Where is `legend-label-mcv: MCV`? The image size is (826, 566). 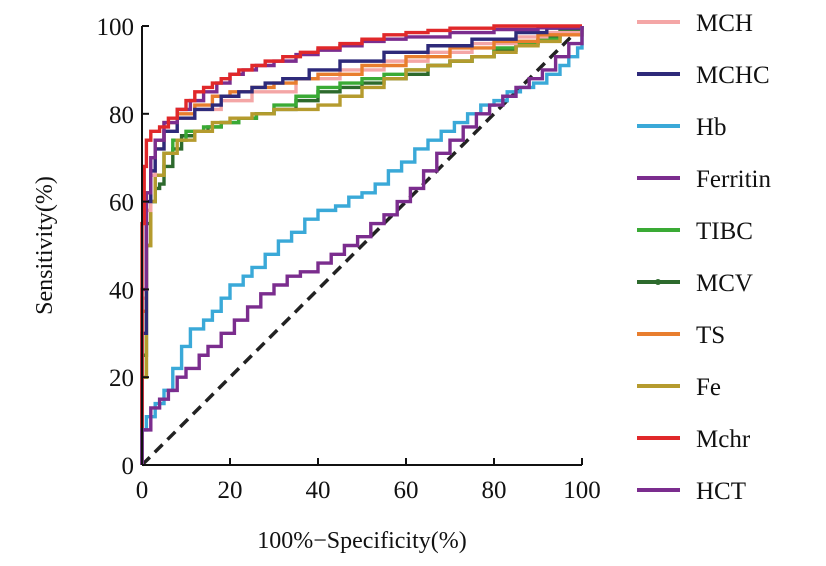
legend-label-mcv: MCV is located at coordinates (724, 283).